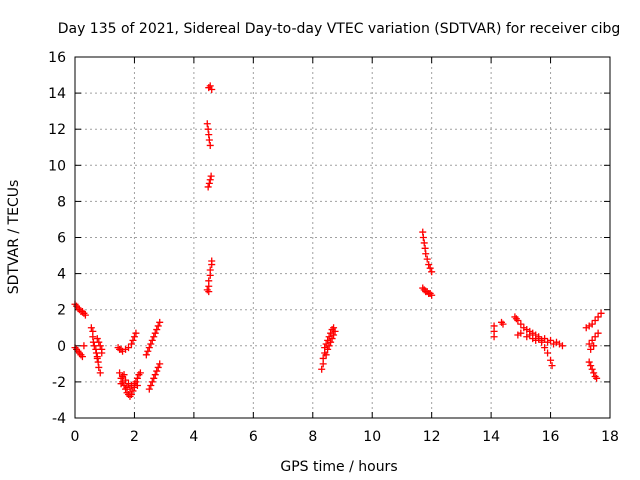 Image resolution: width=640 pixels, height=480 pixels. I want to click on x-tick-label: 14, so click(491, 437).